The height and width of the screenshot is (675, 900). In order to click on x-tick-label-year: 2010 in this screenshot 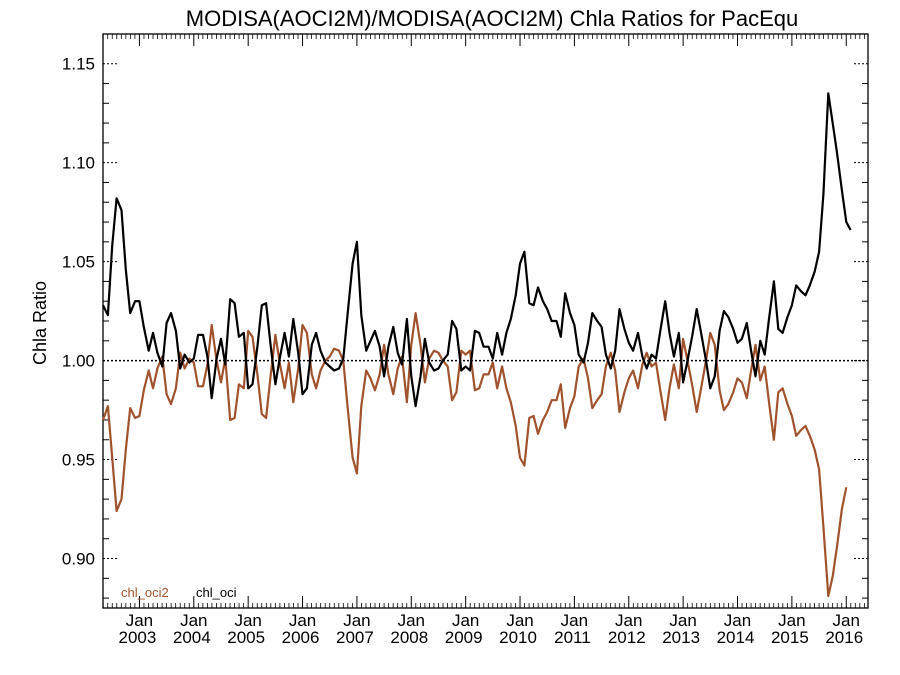, I will do `click(518, 637)`.